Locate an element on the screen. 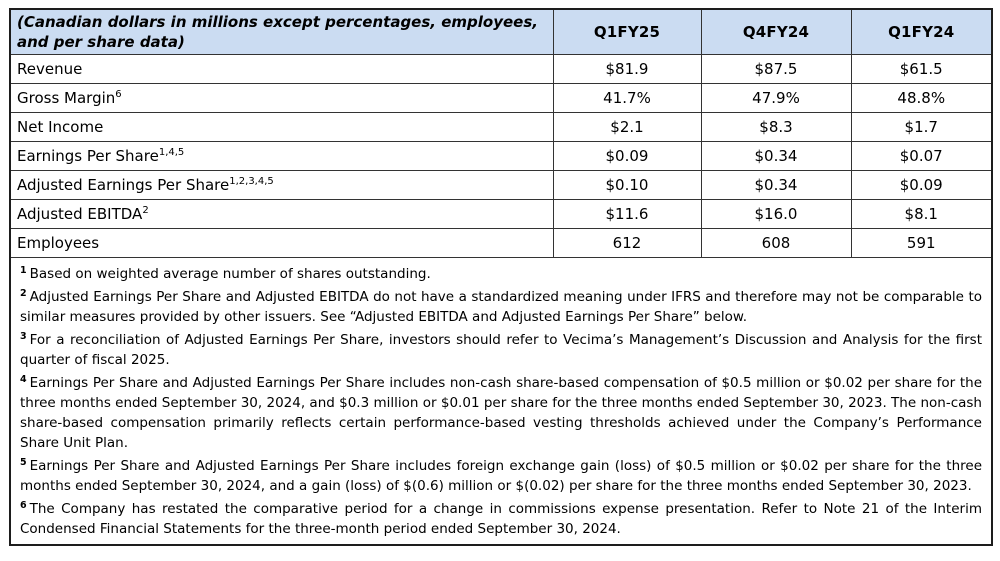 The height and width of the screenshot is (561, 1000). table-row-adjusted-ebitda: Adjusted EBITDA2 $11.6 $16.0 $8.1 is located at coordinates (501, 214).